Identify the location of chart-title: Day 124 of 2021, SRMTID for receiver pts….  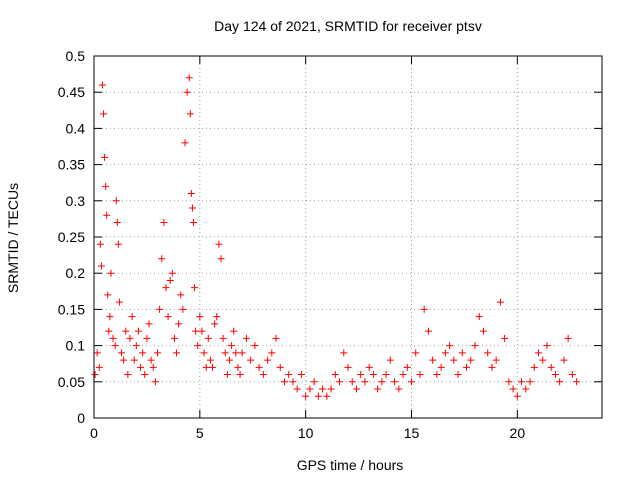
(348, 26).